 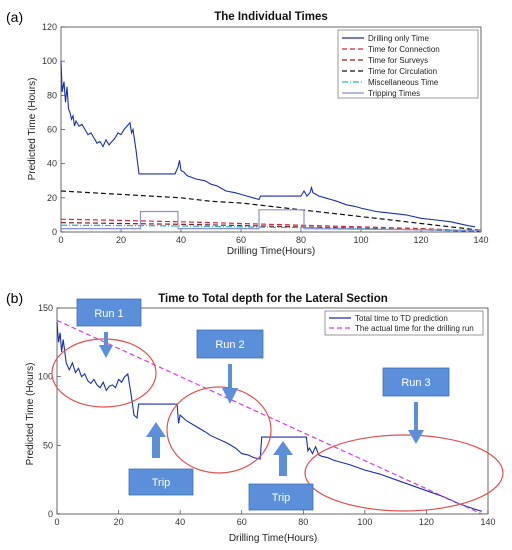 What do you see at coordinates (229, 345) in the screenshot?
I see `run-2-label: Run 2` at bounding box center [229, 345].